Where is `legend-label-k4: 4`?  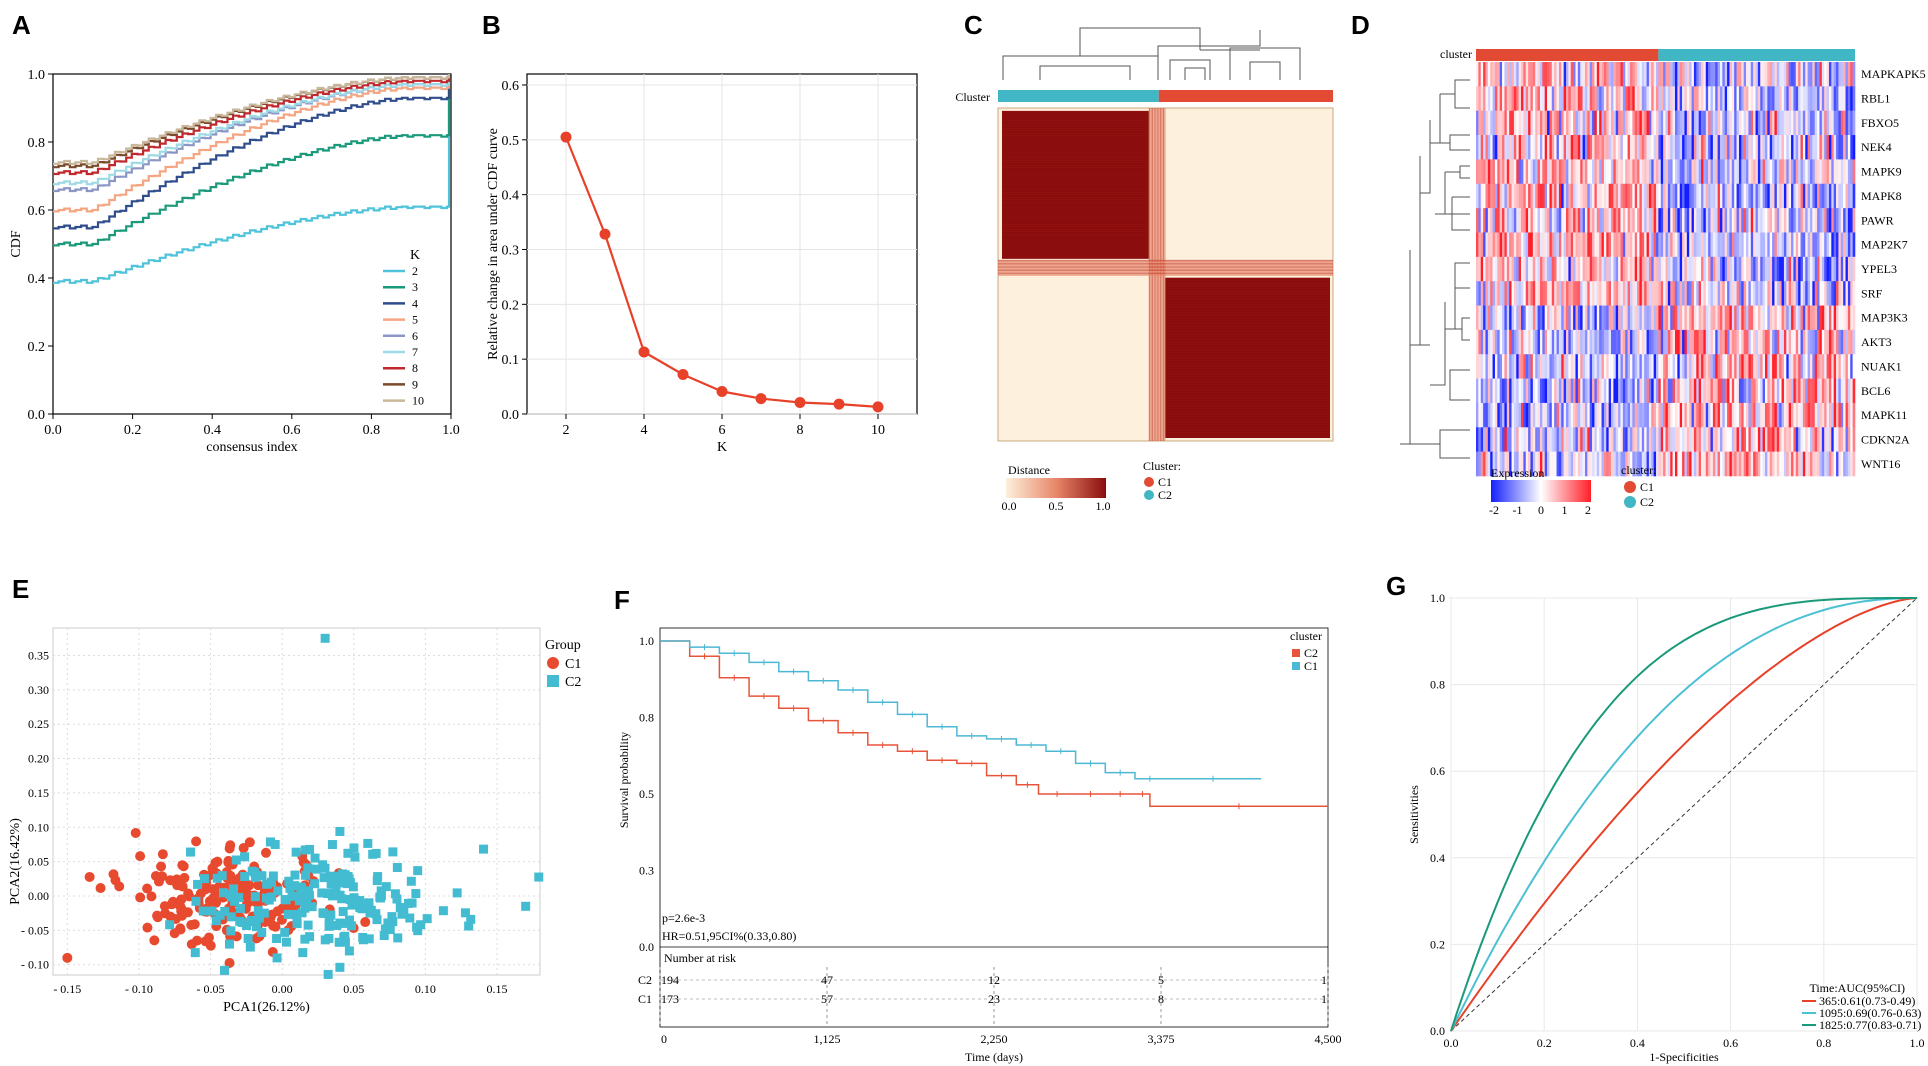
legend-label-k4: 4 is located at coordinates (415, 303).